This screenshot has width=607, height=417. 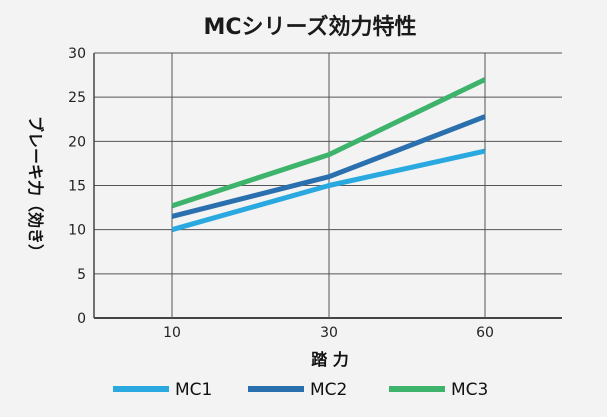 I want to click on y-tick-label: 0, so click(x=81, y=319).